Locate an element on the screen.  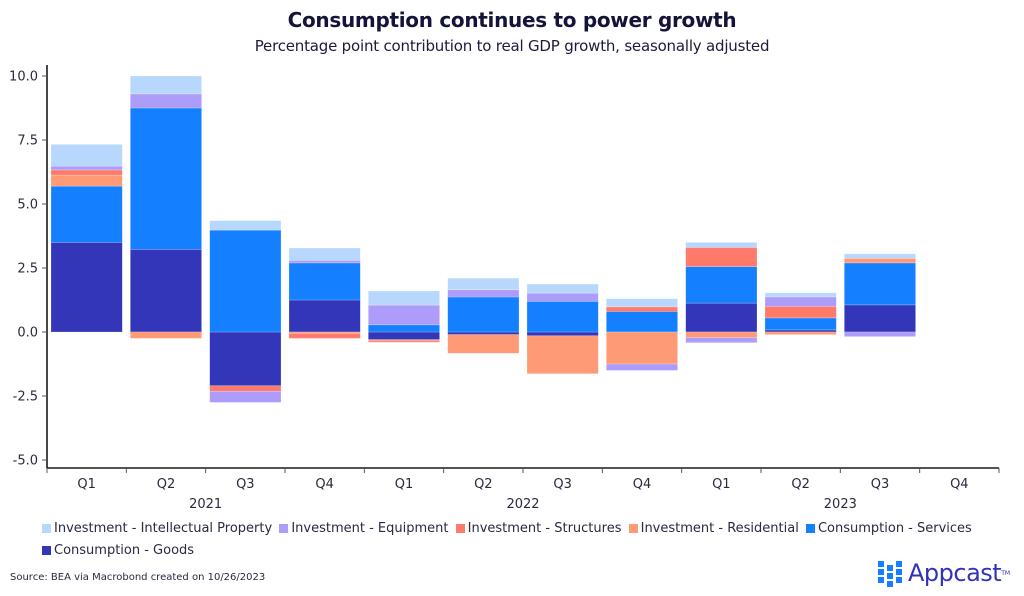
x-year-label: 2023 is located at coordinates (840, 503).